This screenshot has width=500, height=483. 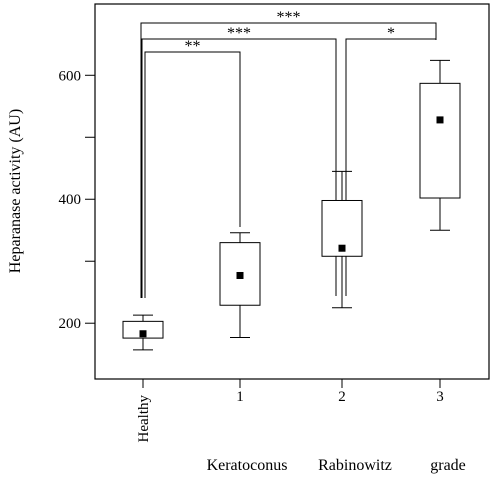 What do you see at coordinates (70, 76) in the screenshot?
I see `y-tick-label: 600` at bounding box center [70, 76].